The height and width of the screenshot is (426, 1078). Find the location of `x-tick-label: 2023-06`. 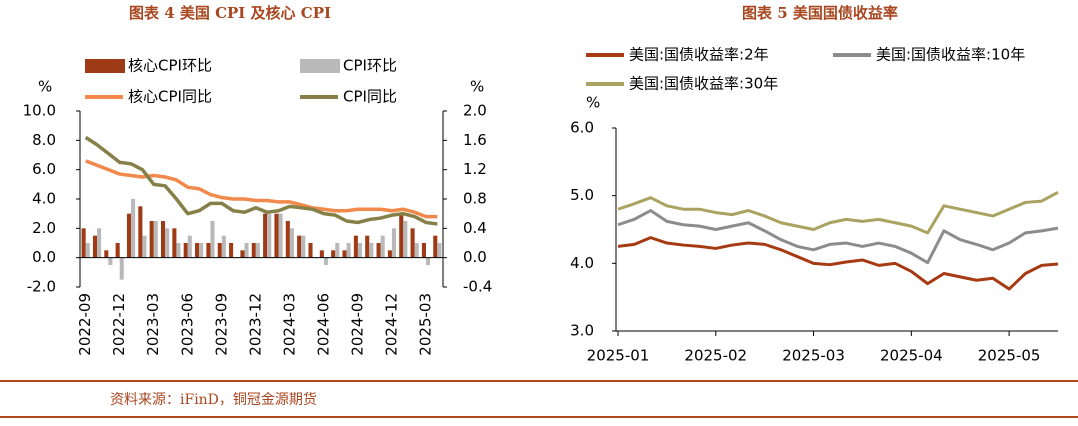

x-tick-label: 2023-06 is located at coordinates (187, 324).